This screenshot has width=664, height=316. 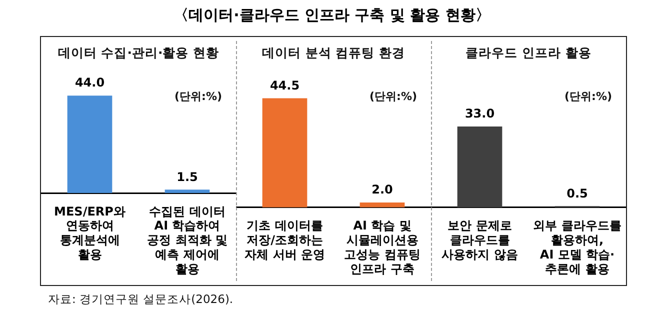 What do you see at coordinates (284, 240) in the screenshot?
I see `x-tick-label: 기초 데이터를 저장/조회하는 자체 서버 운영` at bounding box center [284, 240].